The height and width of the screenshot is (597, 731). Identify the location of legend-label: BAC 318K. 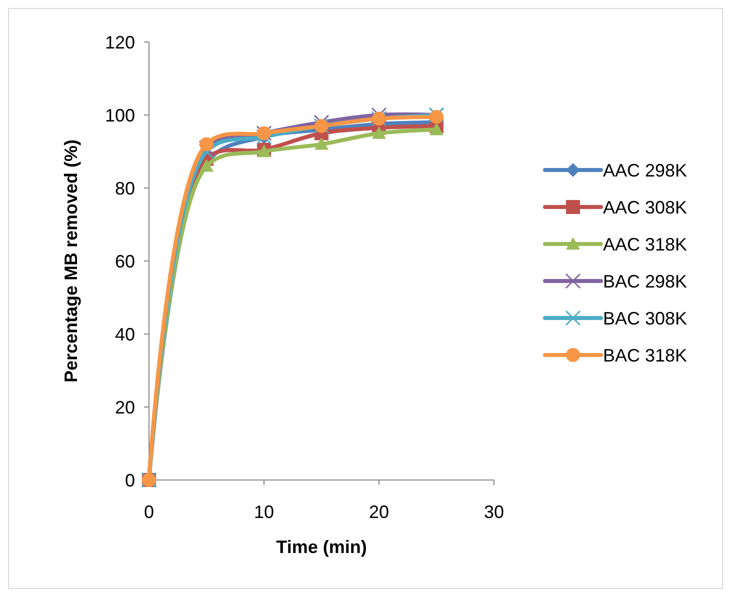
(645, 355).